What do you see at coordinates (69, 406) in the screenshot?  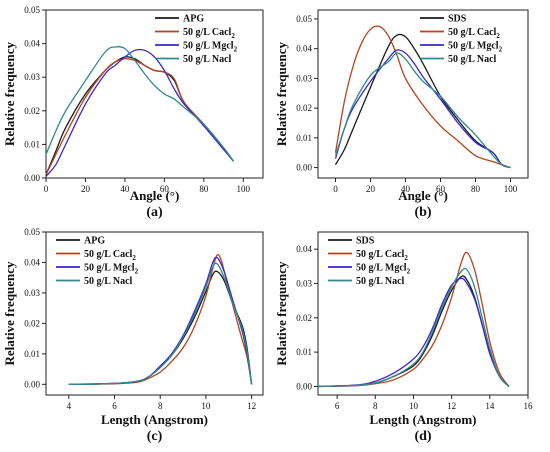 I see `x-tick-label: 4` at bounding box center [69, 406].